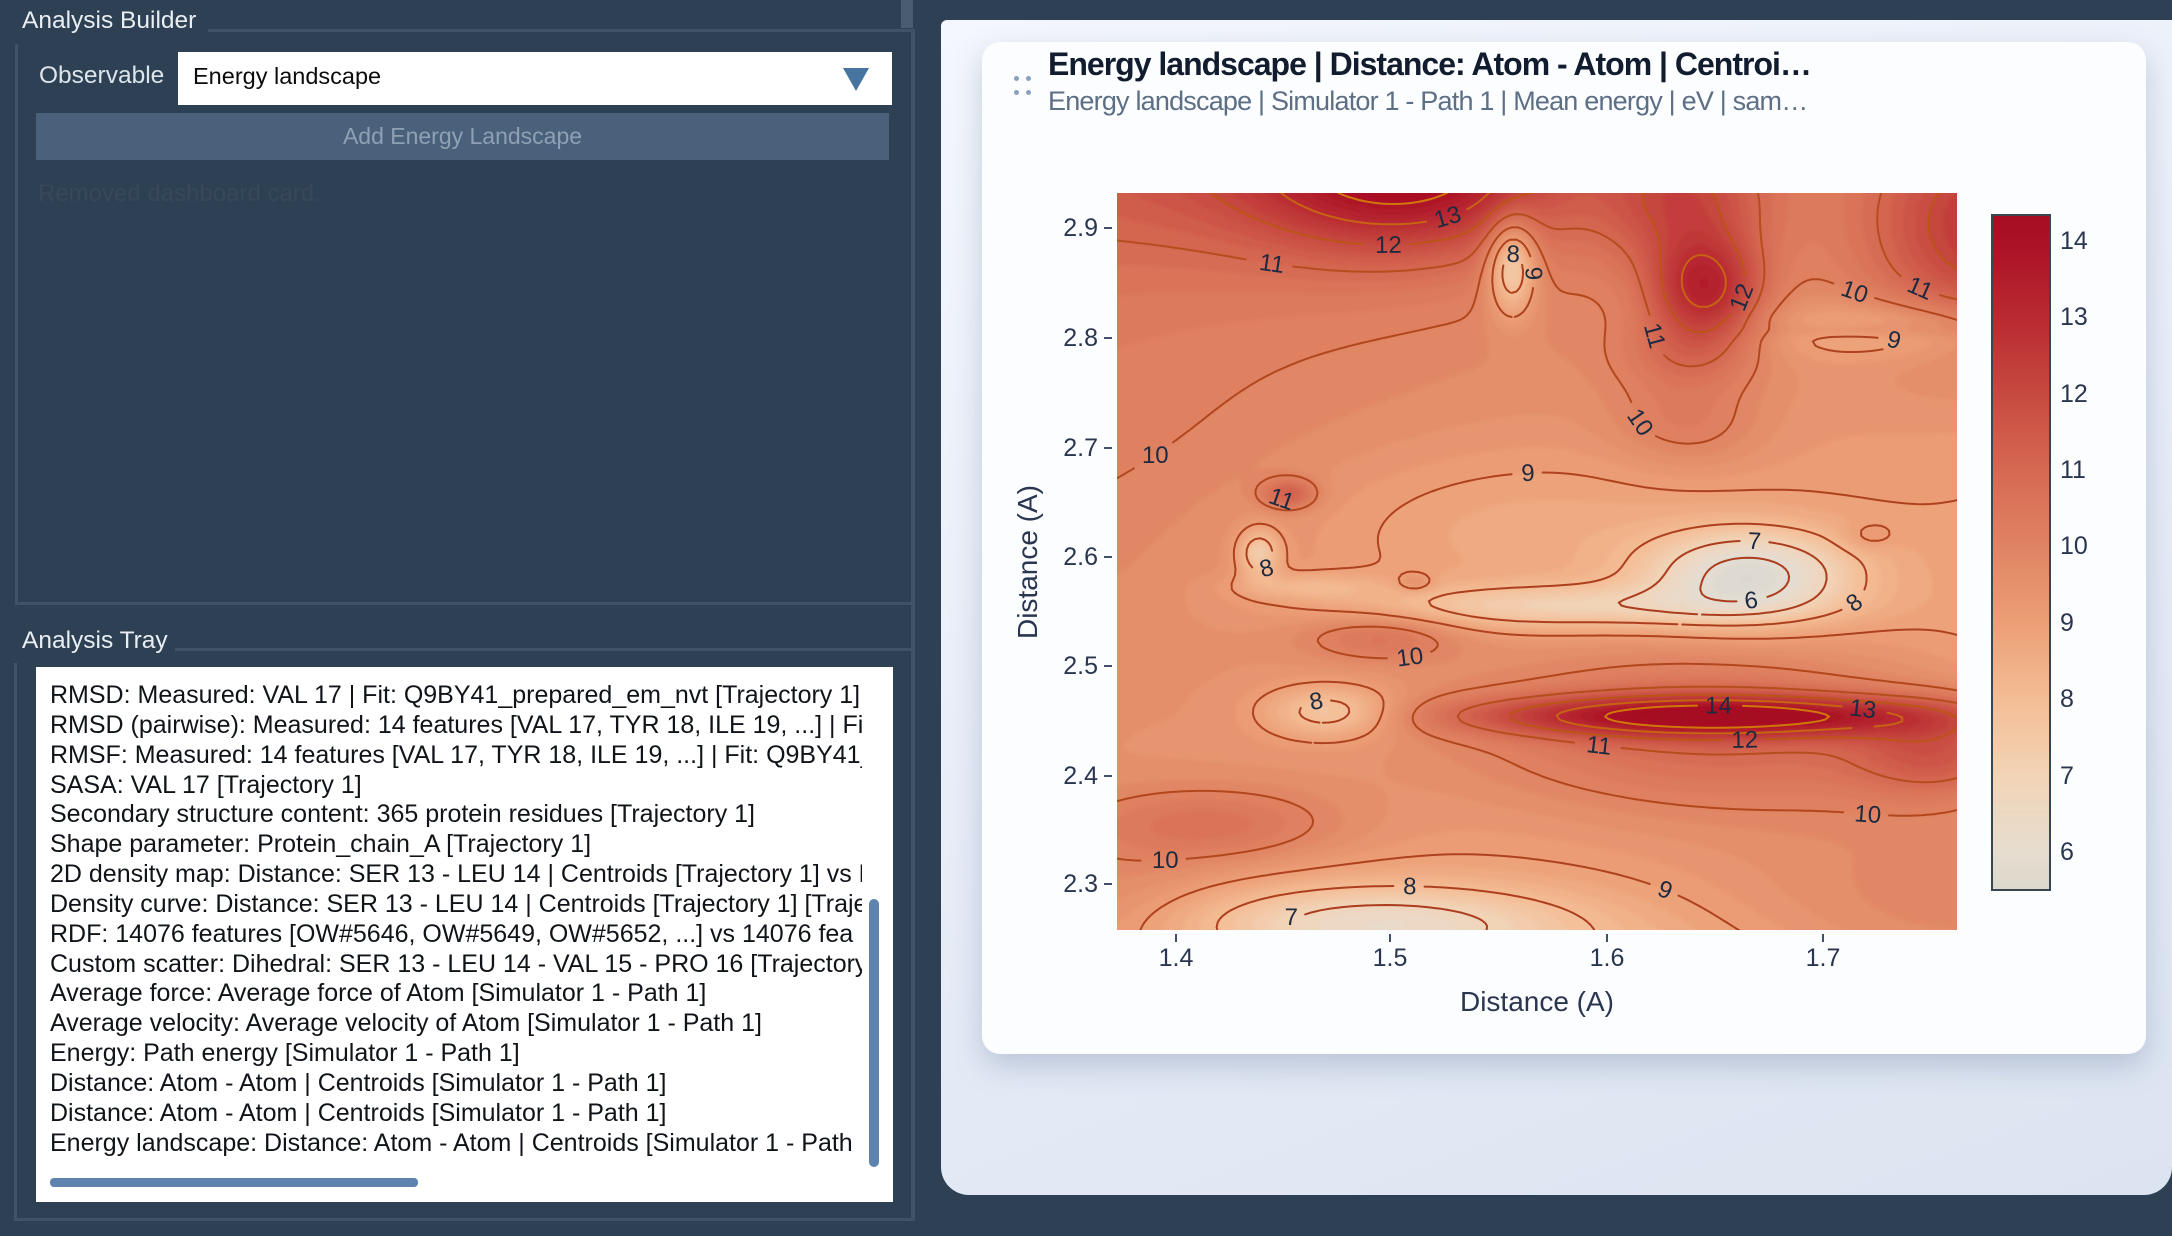 The image size is (2172, 1236). What do you see at coordinates (1718, 705) in the screenshot?
I see `svg-text: 14` at bounding box center [1718, 705].